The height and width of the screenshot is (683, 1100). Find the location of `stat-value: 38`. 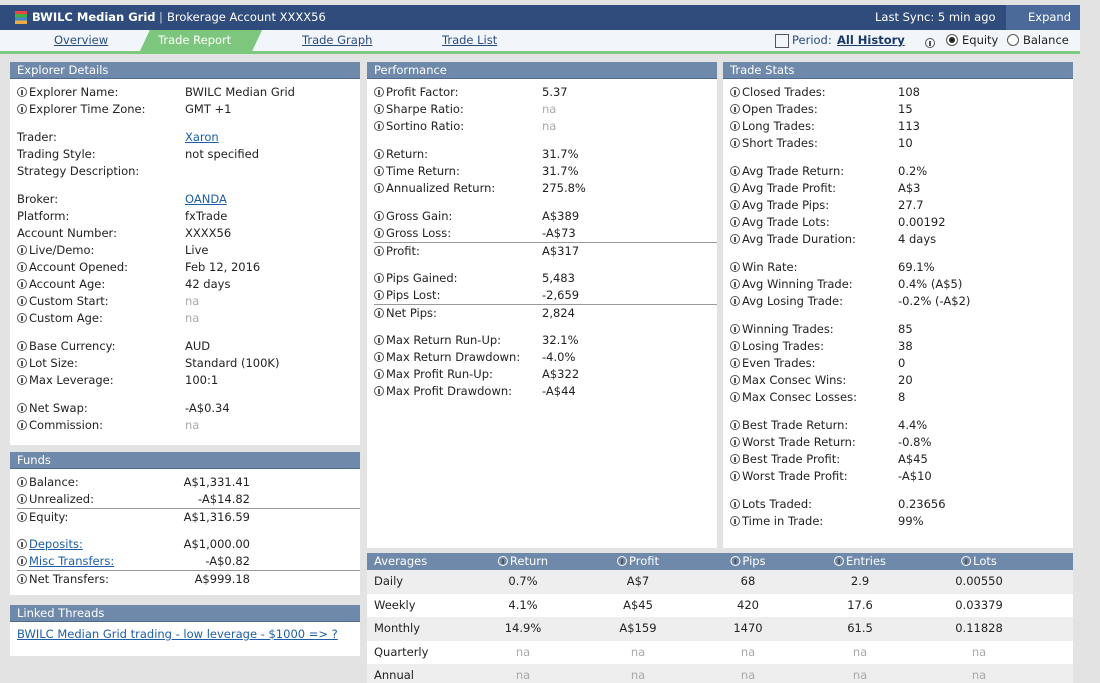

stat-value: 38 is located at coordinates (905, 346).